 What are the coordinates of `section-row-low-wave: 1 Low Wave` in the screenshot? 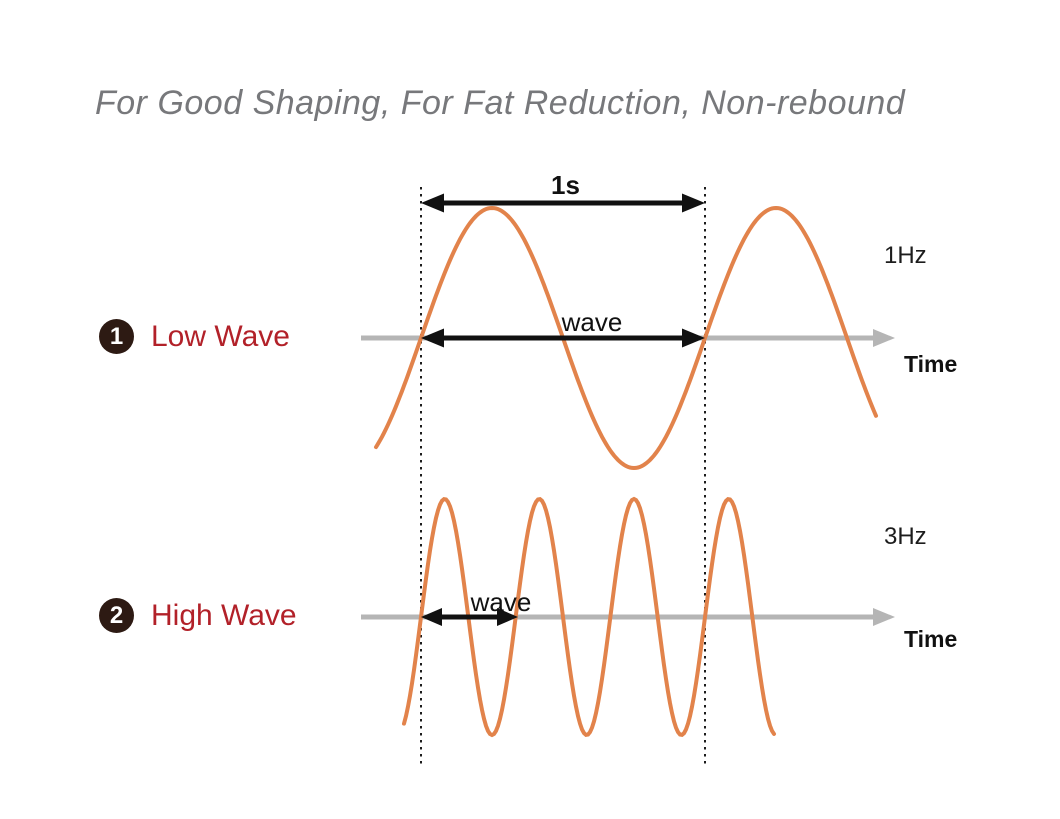 It's located at (194, 336).